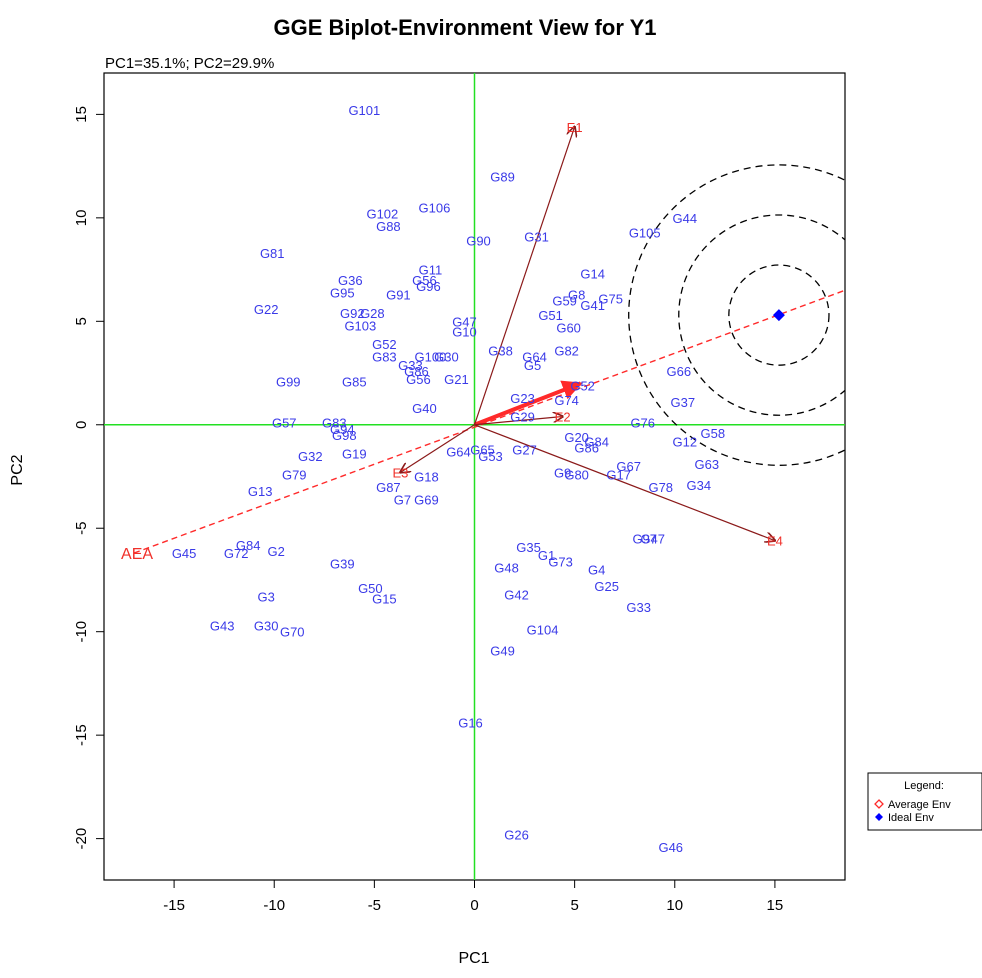 Image resolution: width=982 pixels, height=978 pixels. What do you see at coordinates (184, 553) in the screenshot?
I see `genotype-label: G45` at bounding box center [184, 553].